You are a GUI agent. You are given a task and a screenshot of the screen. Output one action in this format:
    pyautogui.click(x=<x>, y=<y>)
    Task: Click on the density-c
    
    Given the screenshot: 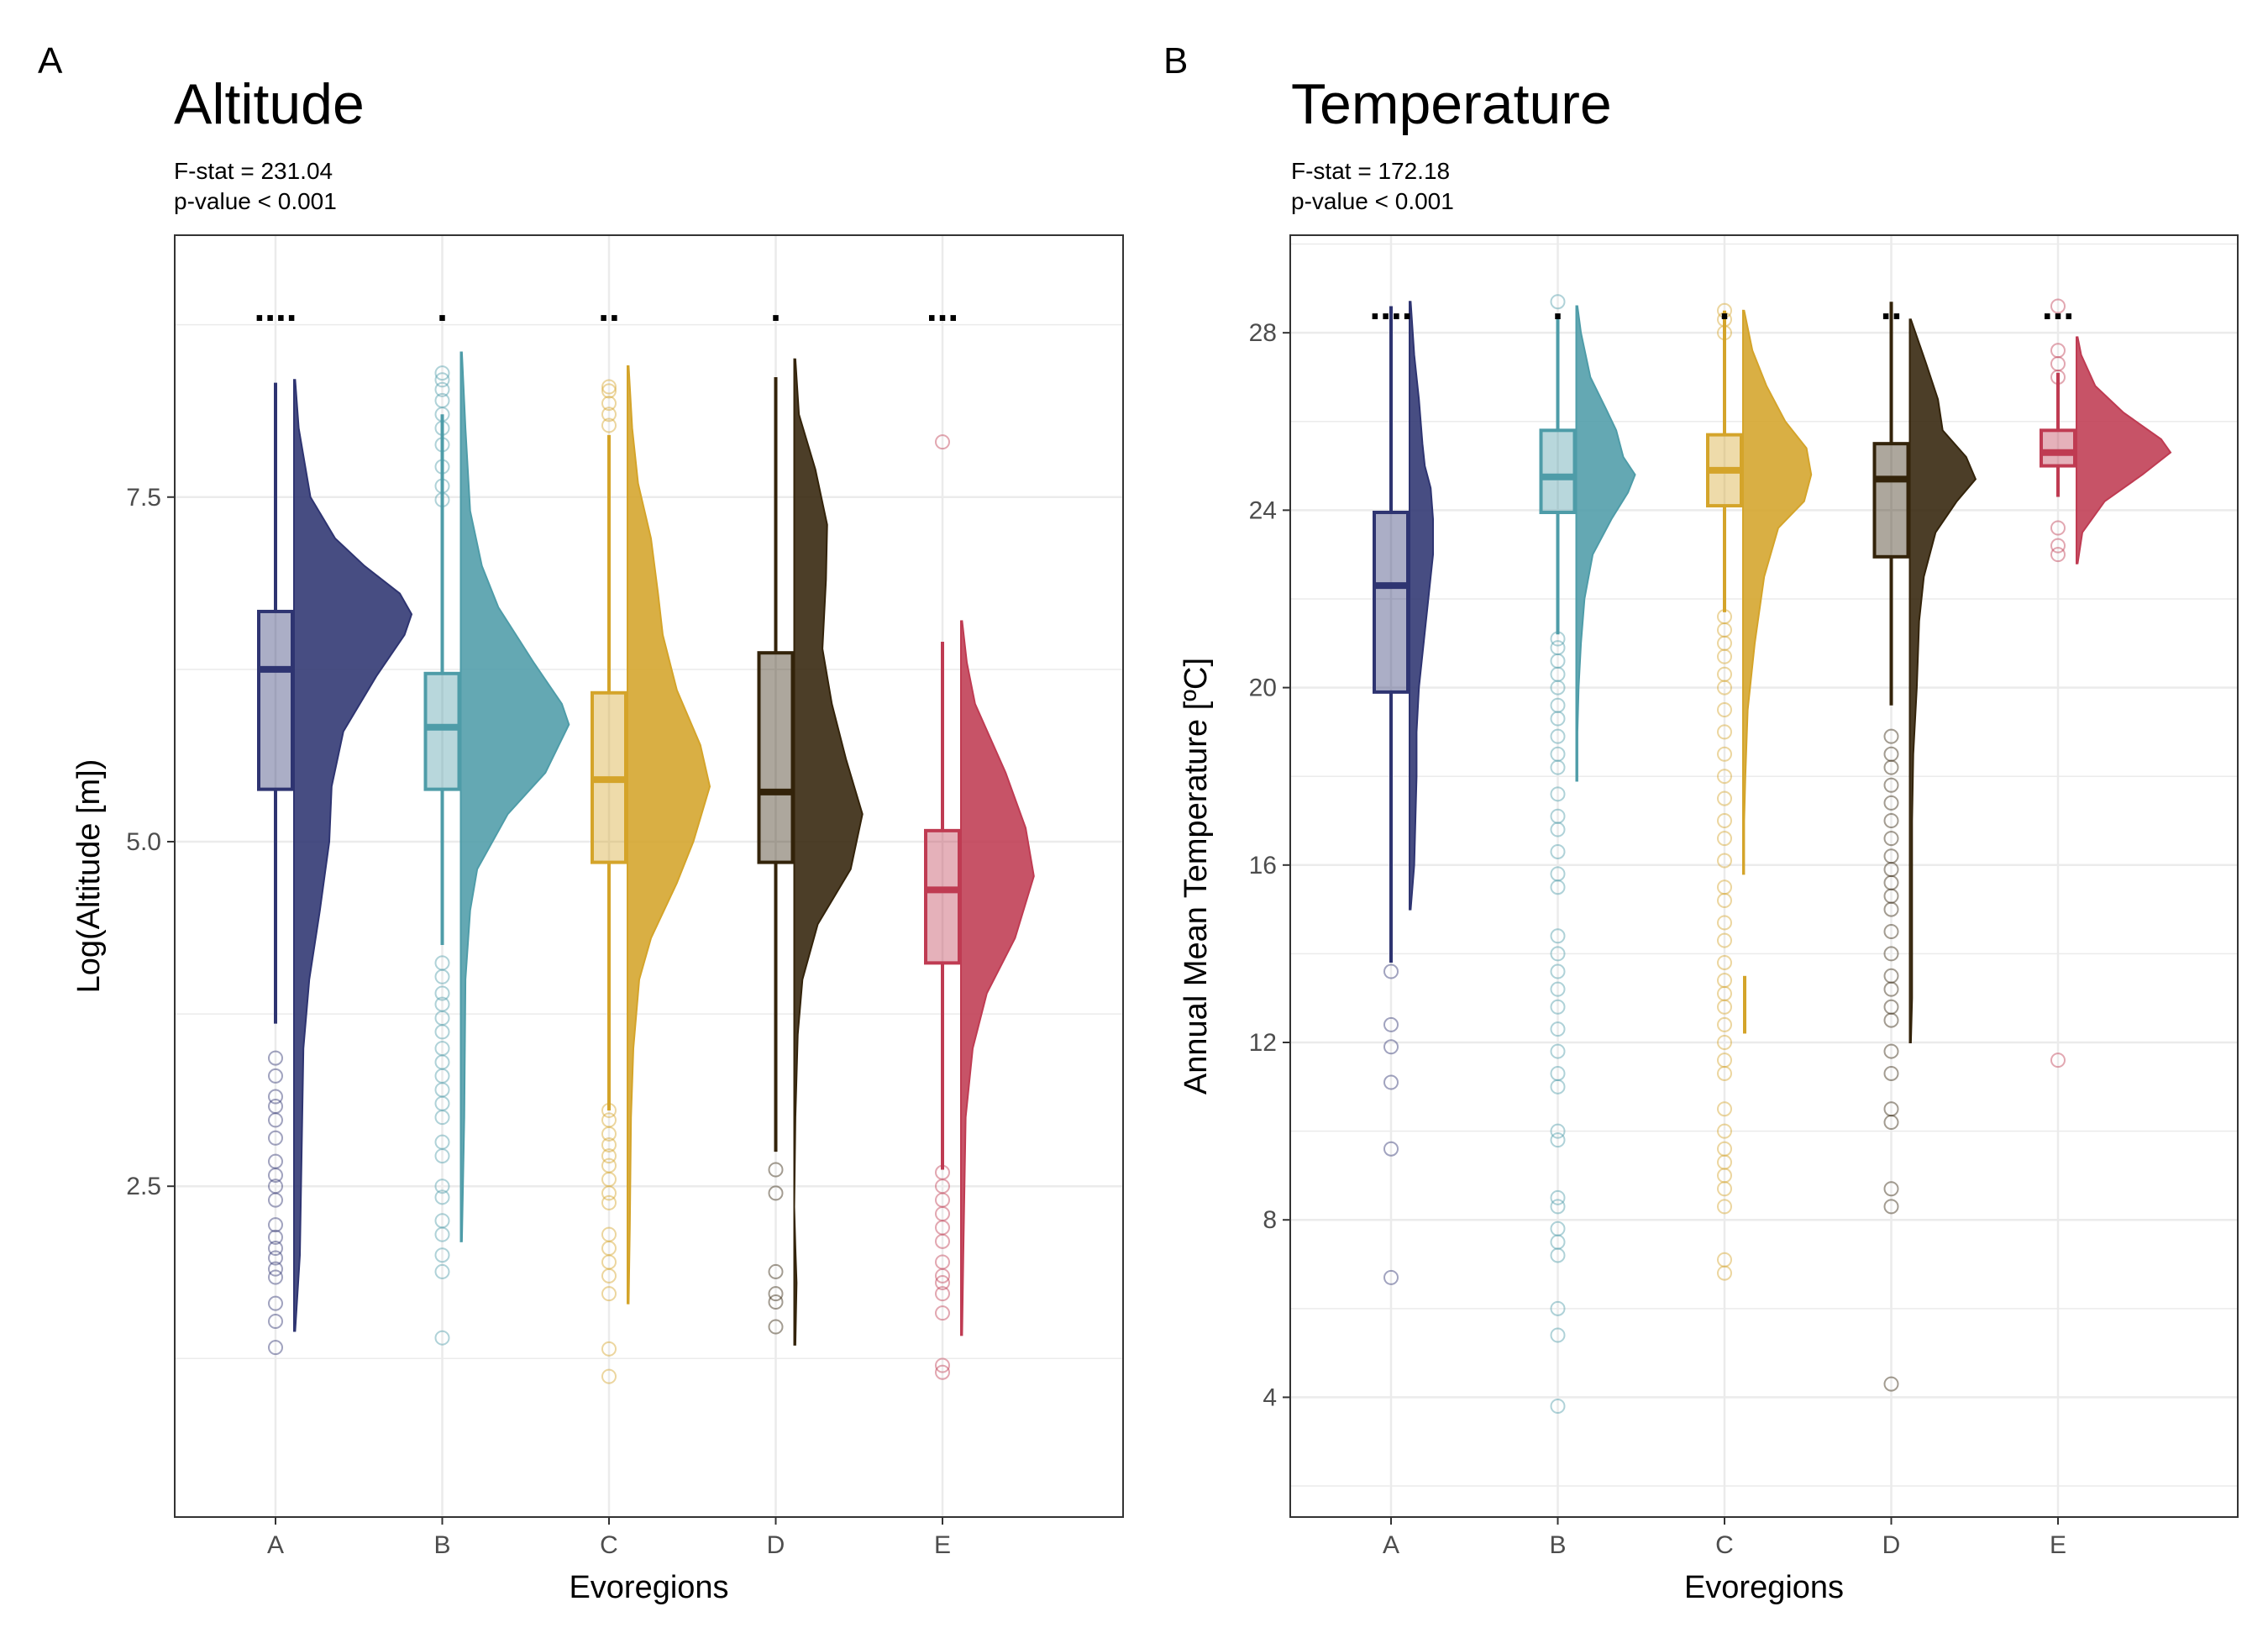 What is the action you would take?
    pyautogui.click(x=1777, y=592)
    